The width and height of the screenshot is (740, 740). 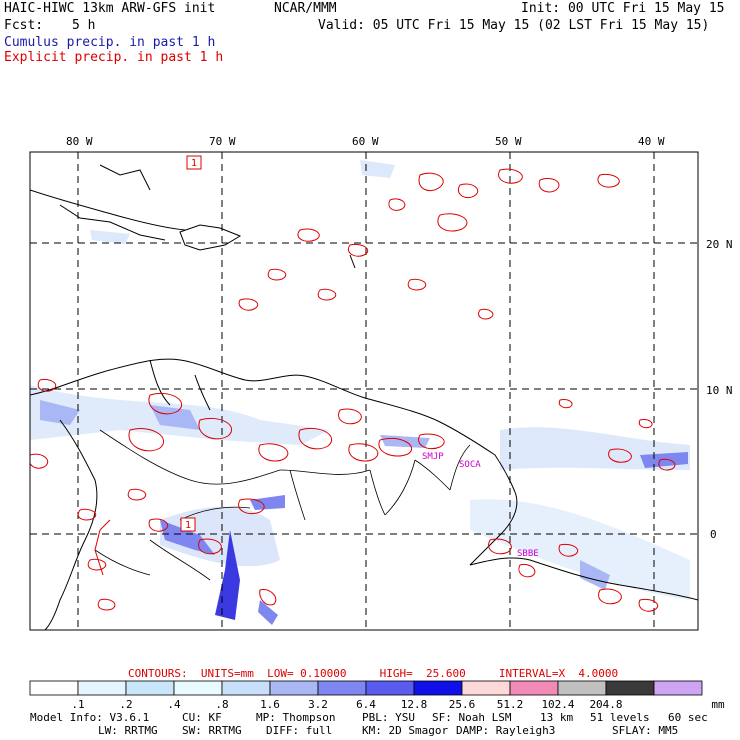 What do you see at coordinates (651, 141) in the screenshot?
I see `lon-label: 40 W` at bounding box center [651, 141].